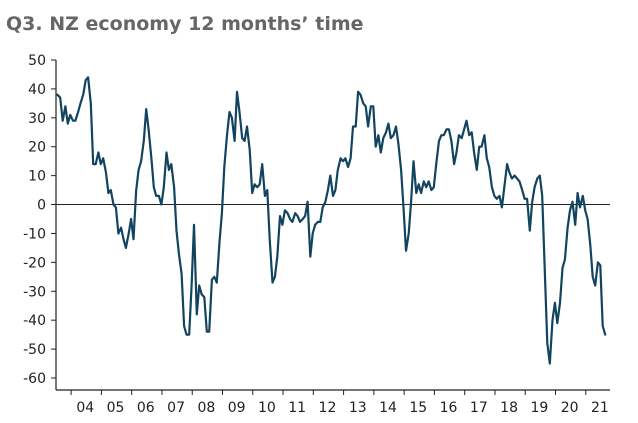 This screenshot has width=638, height=423. I want to click on y-tick-label: -40, so click(34, 321).